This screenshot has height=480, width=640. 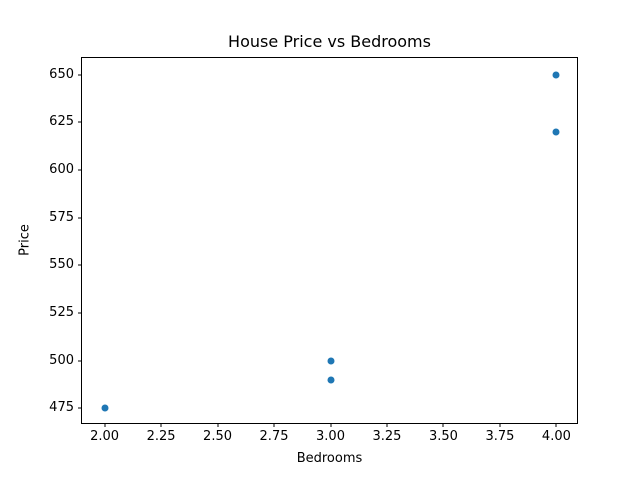 I want to click on x-tick-label: 3.00, so click(x=330, y=436).